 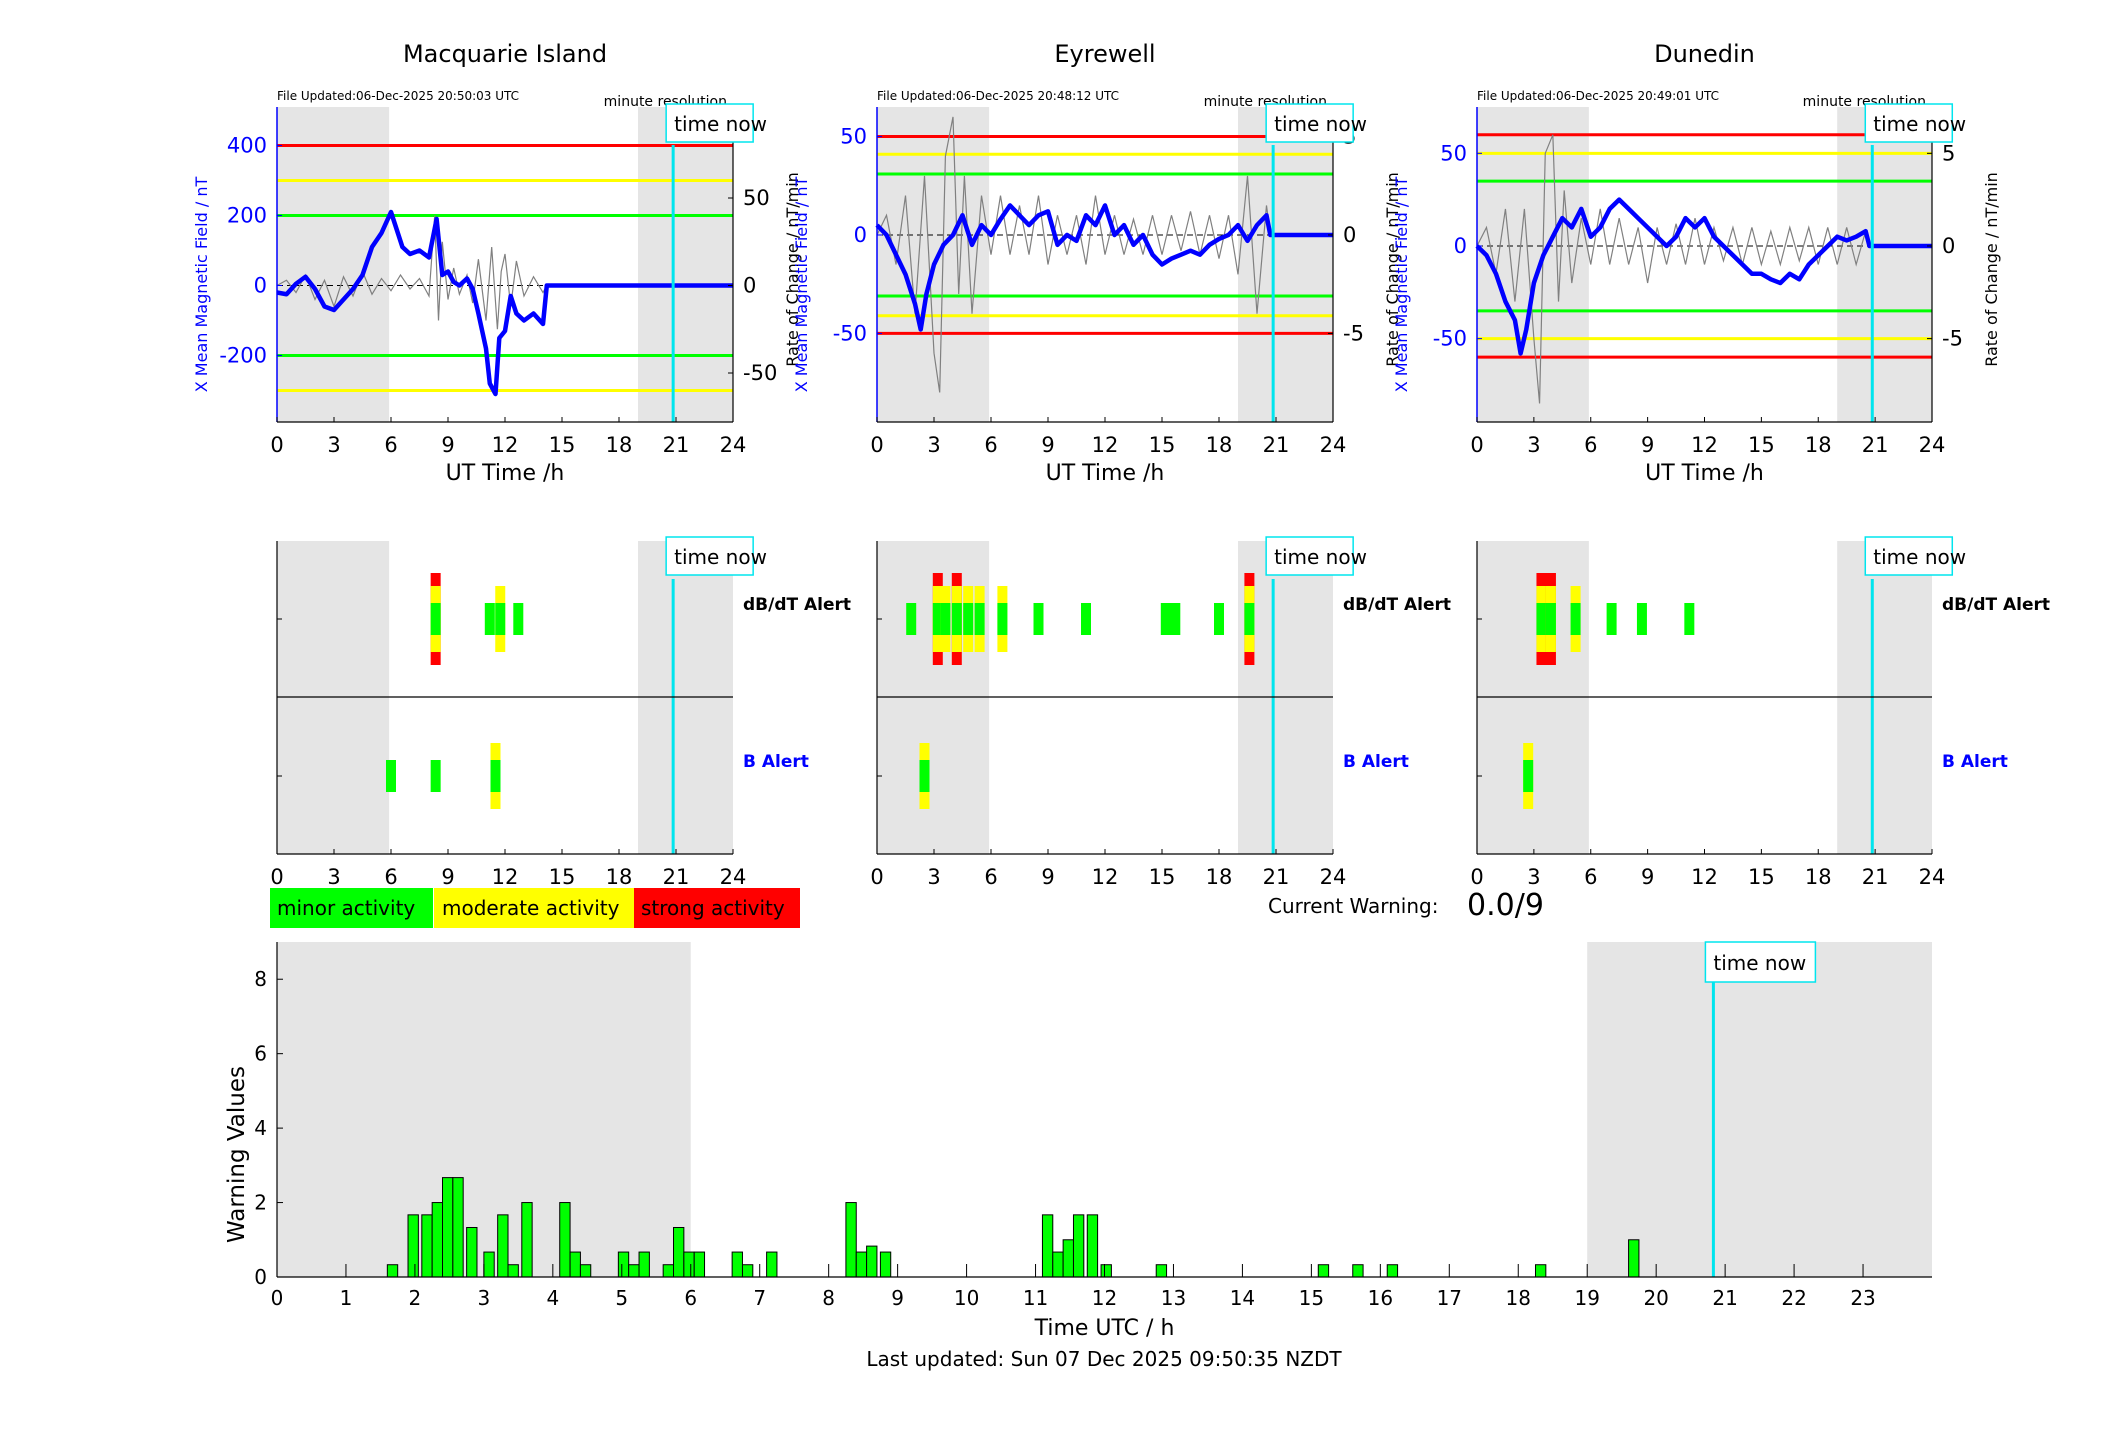 What do you see at coordinates (260, 1128) in the screenshot?
I see `warning-y-tick-label: 4` at bounding box center [260, 1128].